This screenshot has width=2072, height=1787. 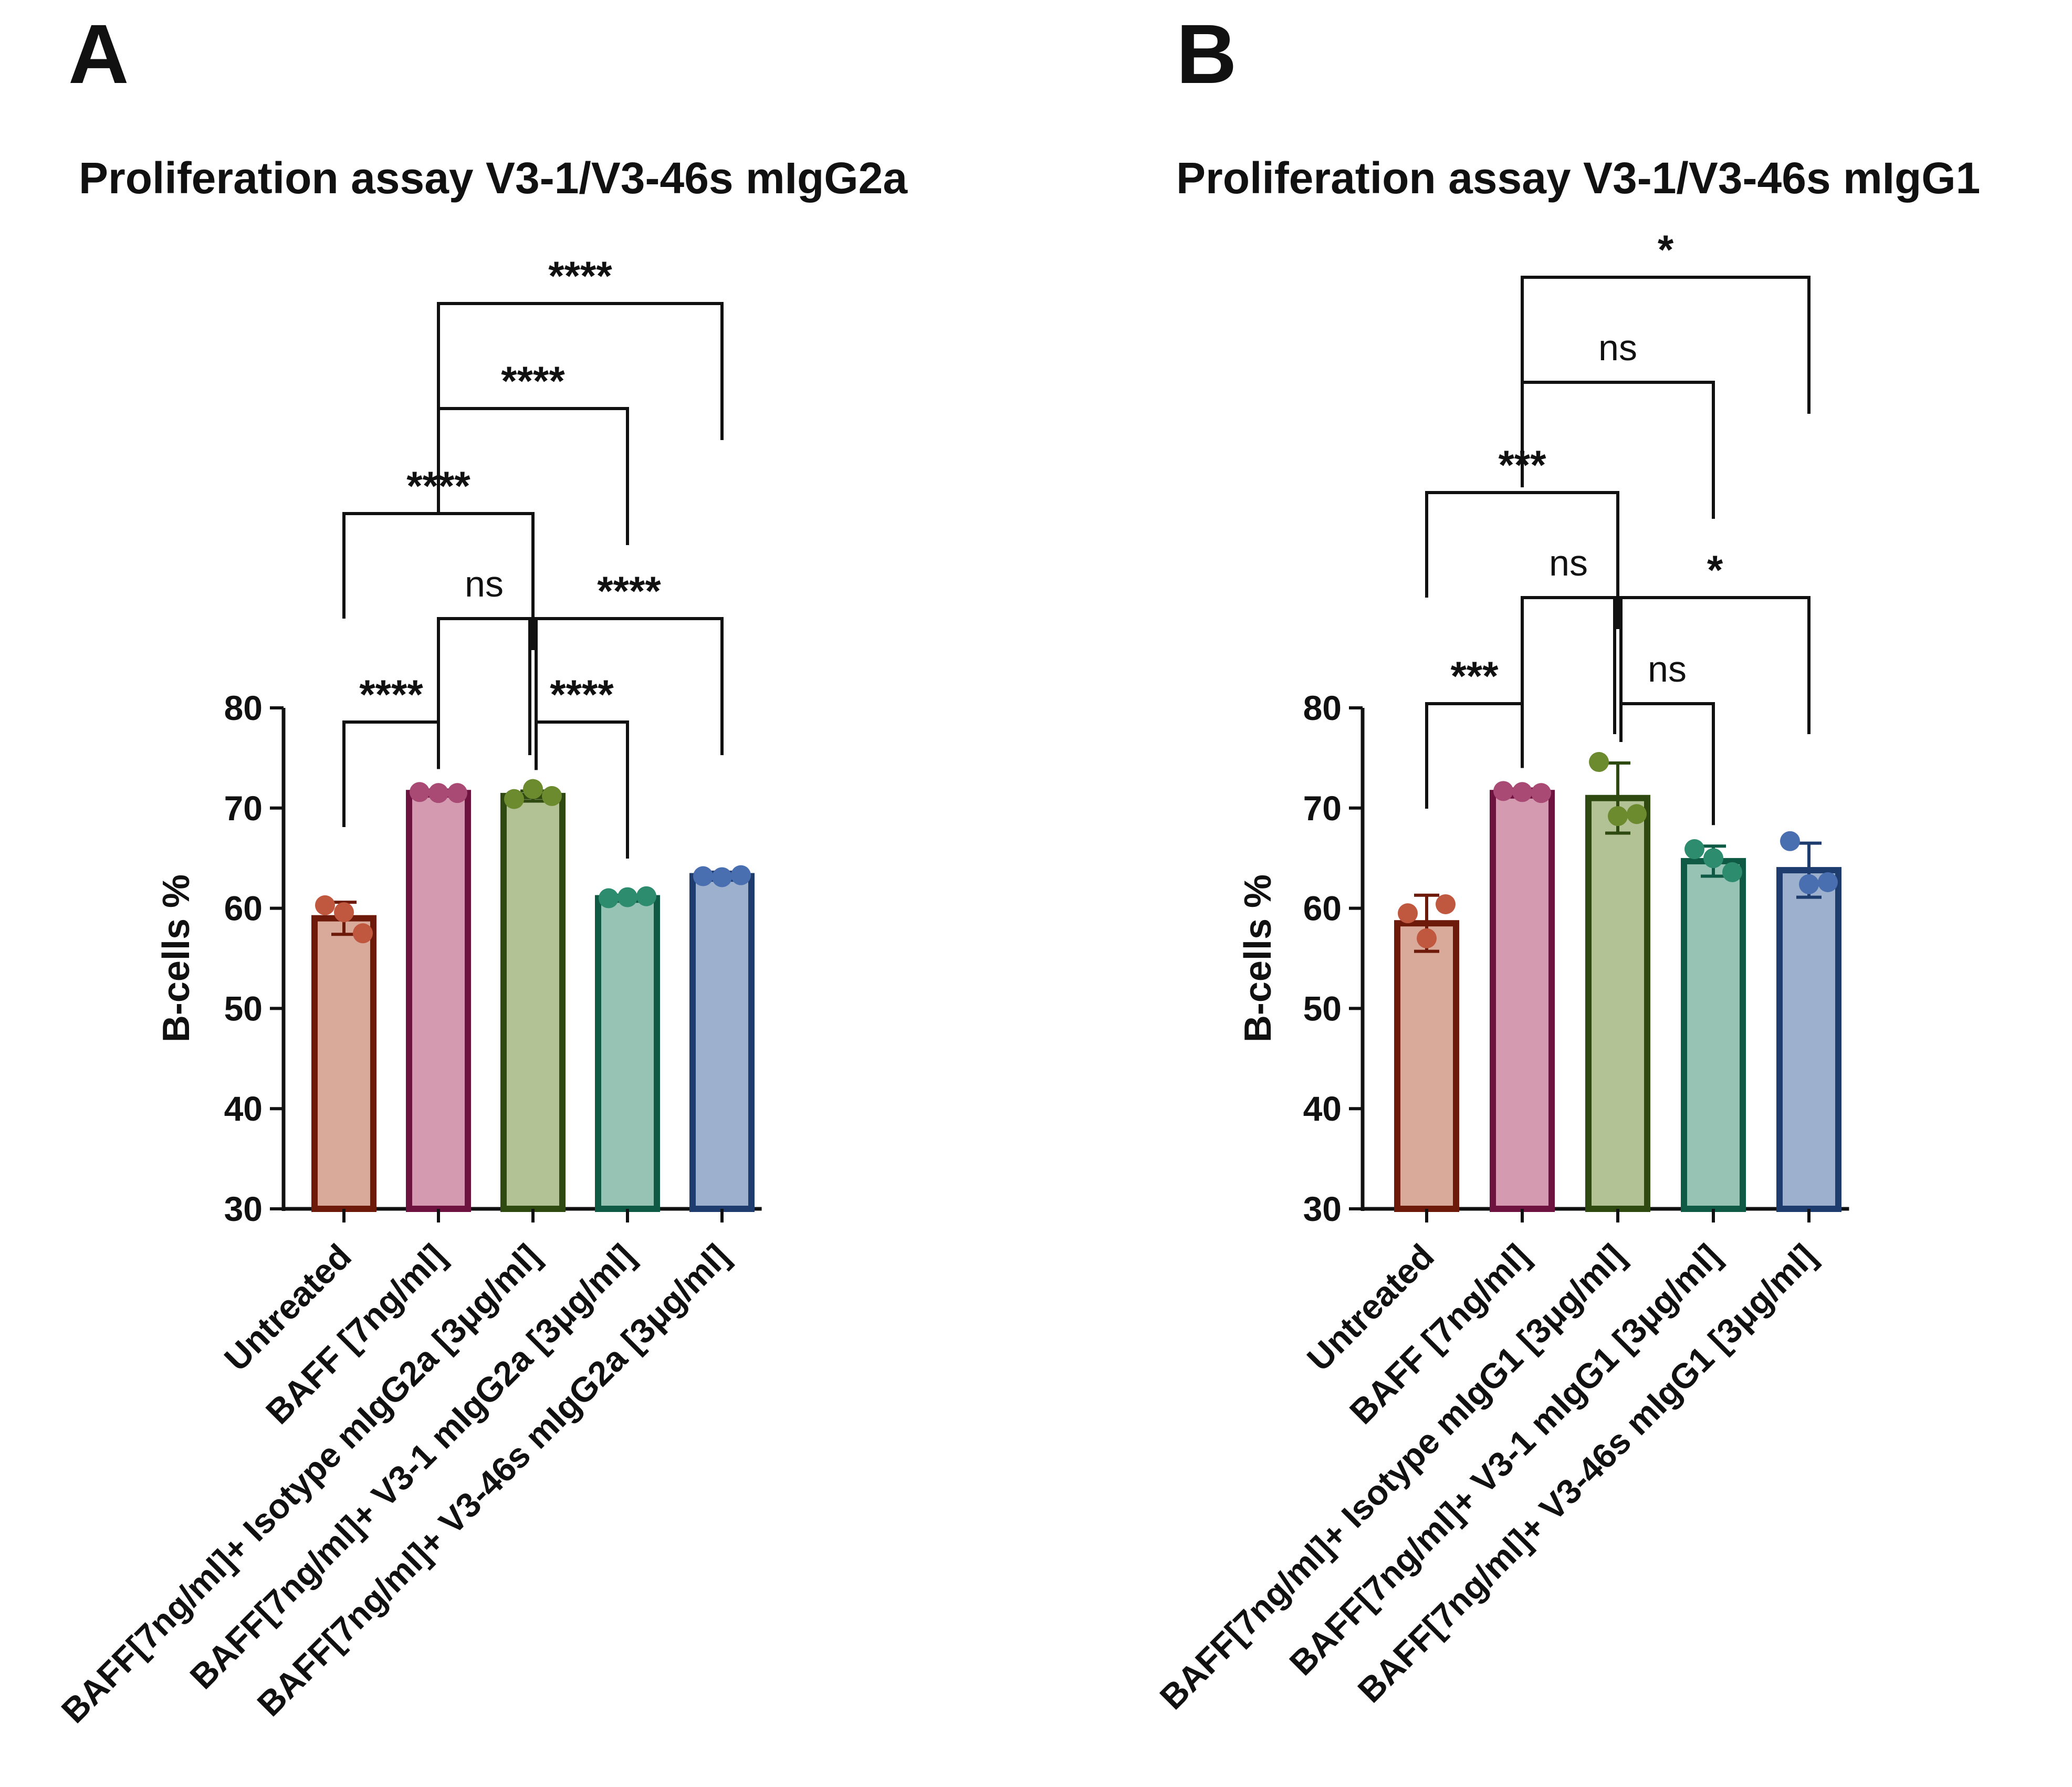 I want to click on panel-a-y-tick-label: 40, so click(x=243, y=1108).